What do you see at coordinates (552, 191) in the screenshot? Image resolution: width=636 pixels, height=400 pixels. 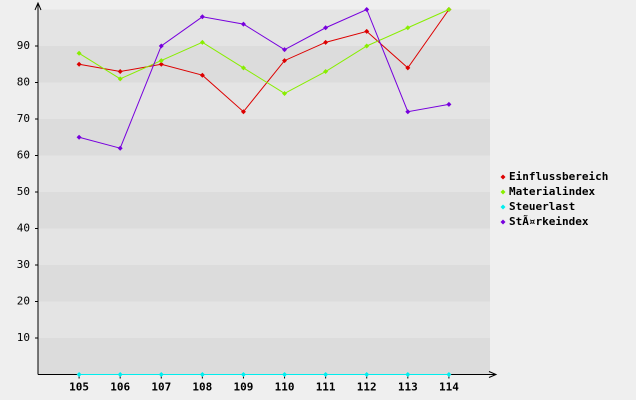 I see `legend-label: Materialindex` at bounding box center [552, 191].